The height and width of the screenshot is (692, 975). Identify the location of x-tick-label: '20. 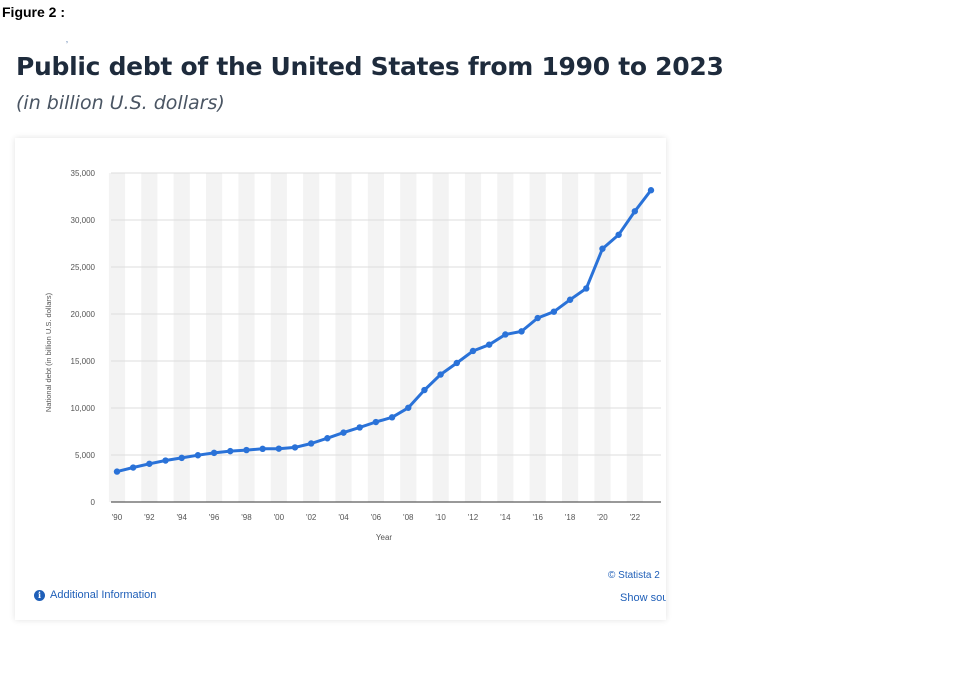
(602, 517).